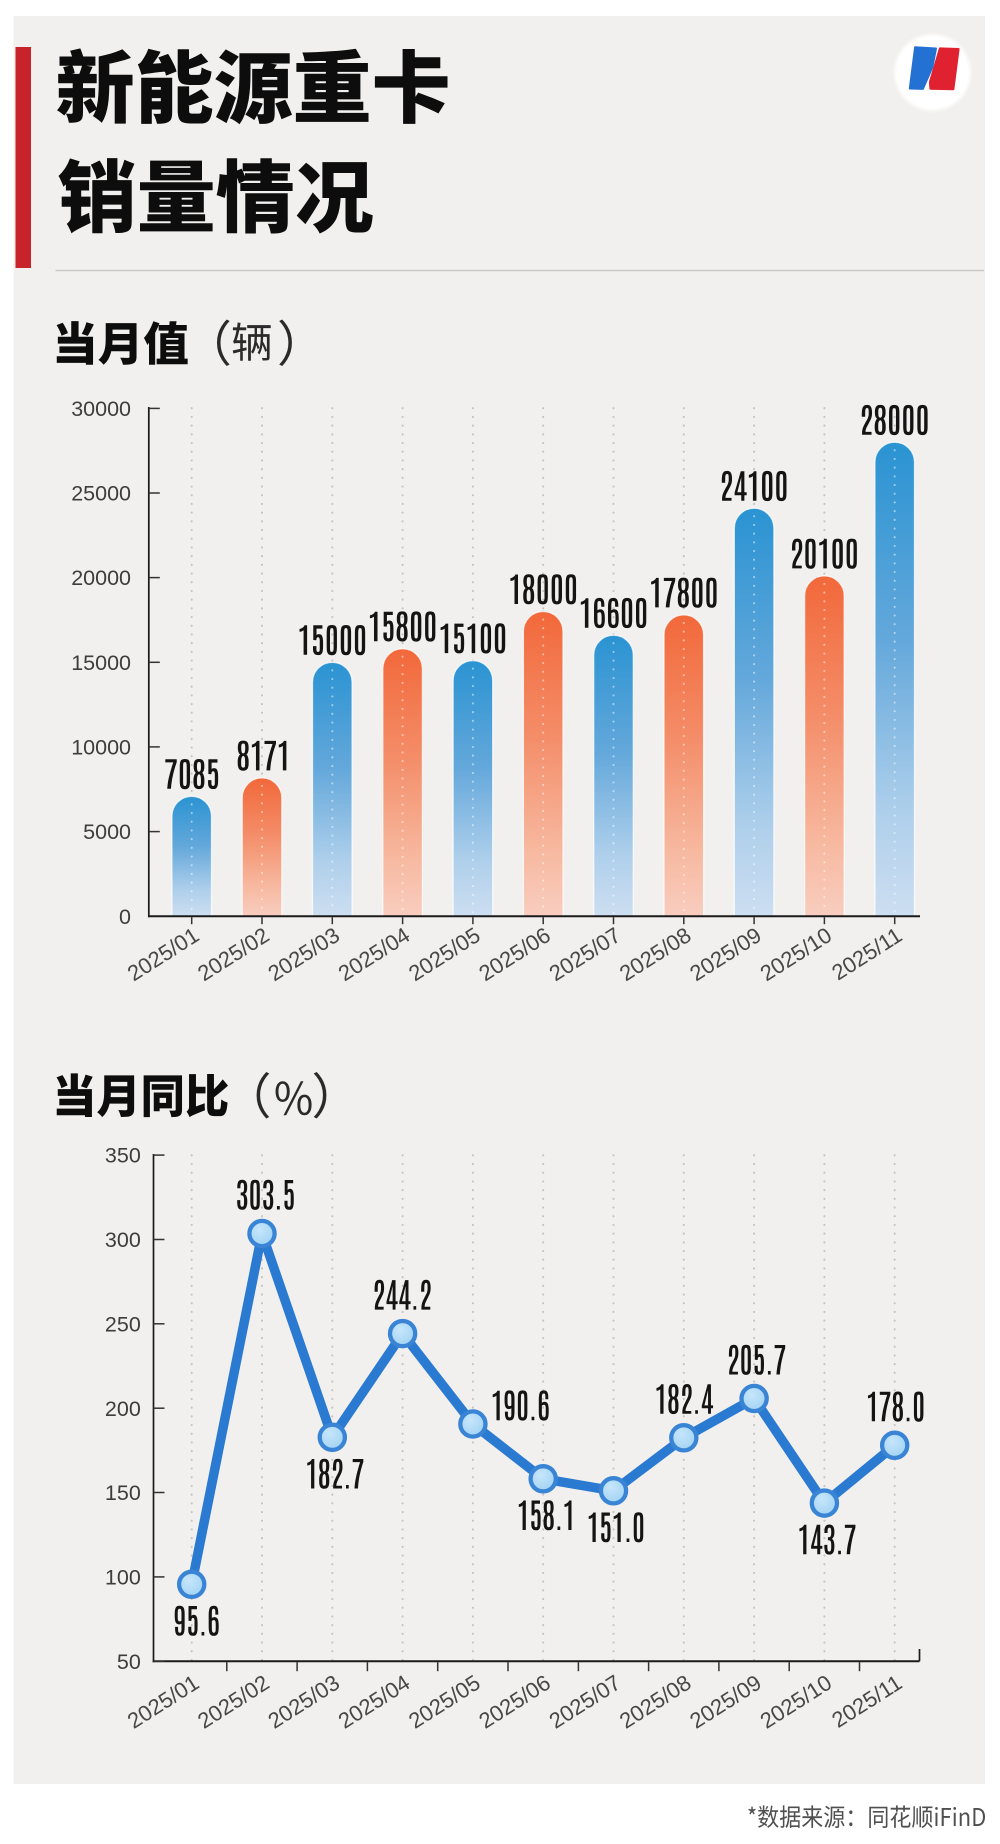 The width and height of the screenshot is (1000, 1844). I want to click on svg-text: 300, so click(123, 1240).